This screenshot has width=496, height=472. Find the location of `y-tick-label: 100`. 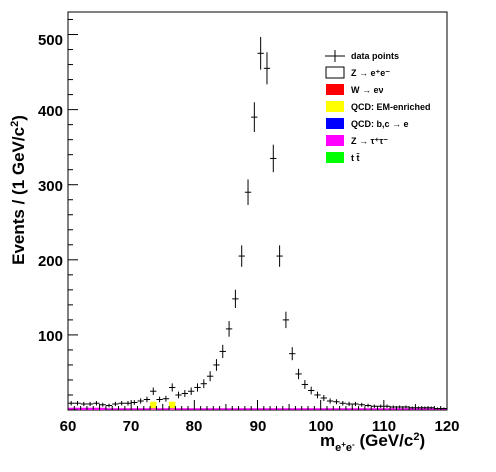

y-tick-label: 100 is located at coordinates (50, 336).